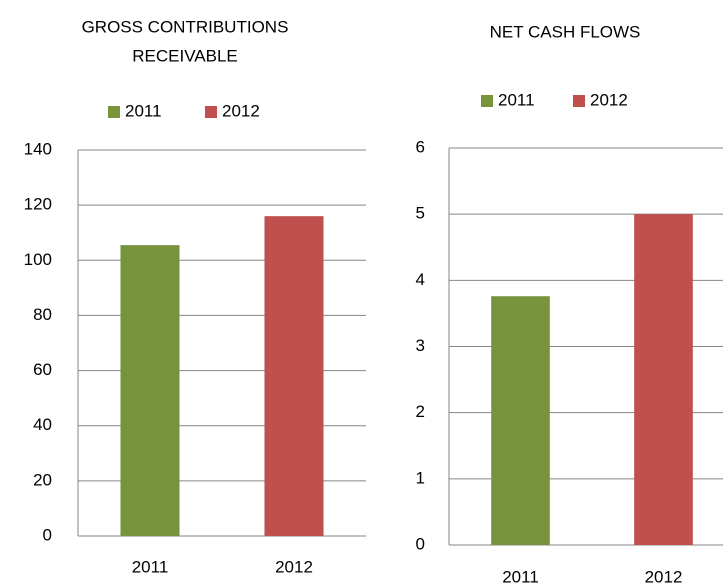 This screenshot has width=723, height=587. What do you see at coordinates (38, 204) in the screenshot?
I see `y-tick-label: 120` at bounding box center [38, 204].